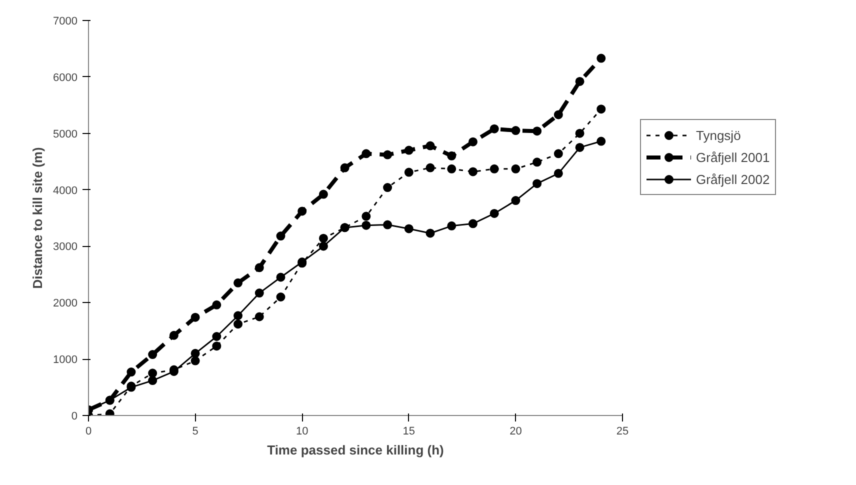 This screenshot has height=485, width=856. I want to click on x-tick-label: 0, so click(88, 432).